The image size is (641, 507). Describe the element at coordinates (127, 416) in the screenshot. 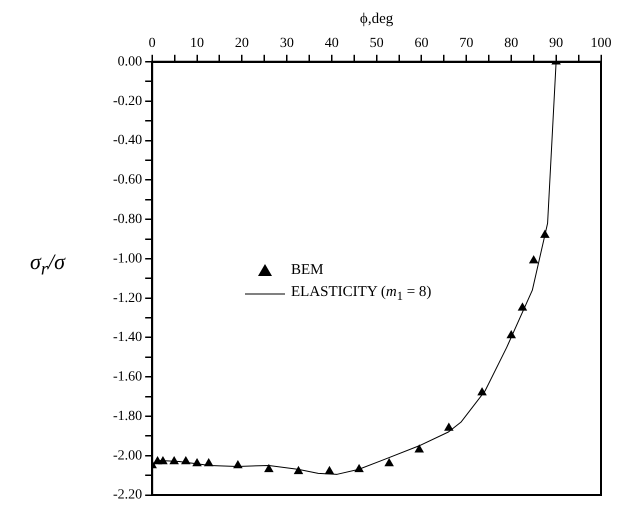

I see `y-tick-label: -1.80` at that location.